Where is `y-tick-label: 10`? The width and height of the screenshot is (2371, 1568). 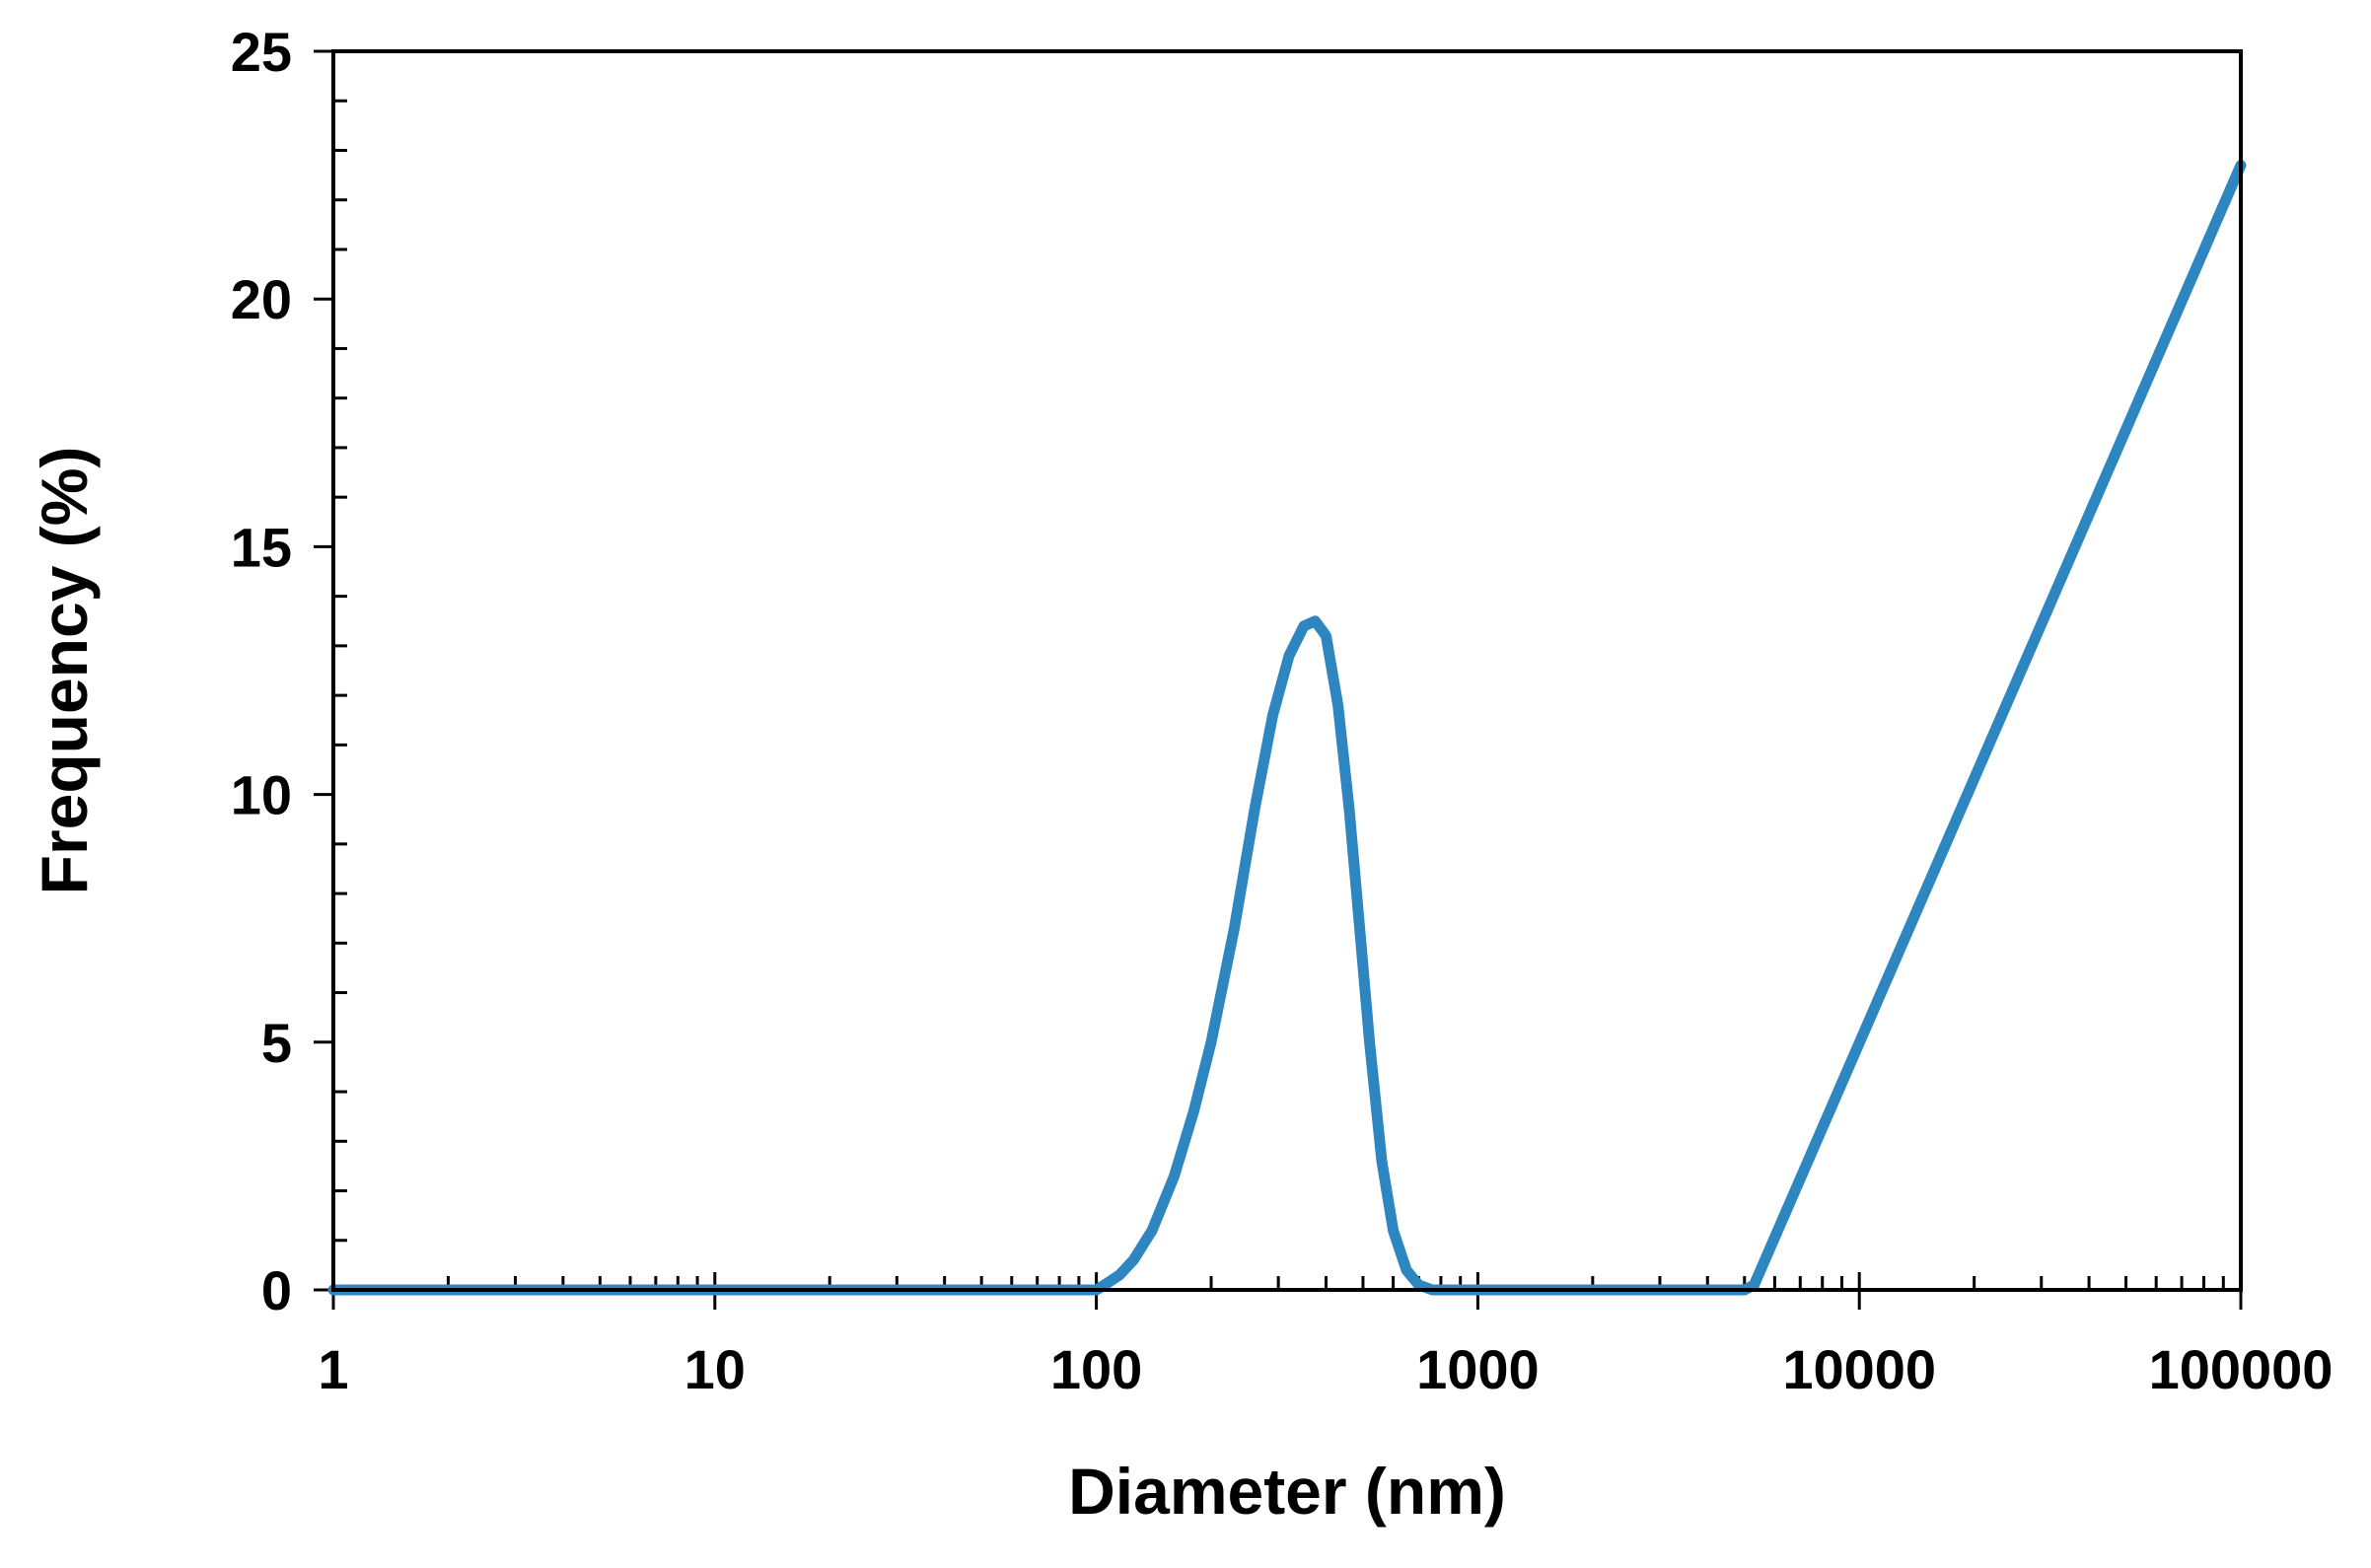 y-tick-label: 10 is located at coordinates (261, 795).